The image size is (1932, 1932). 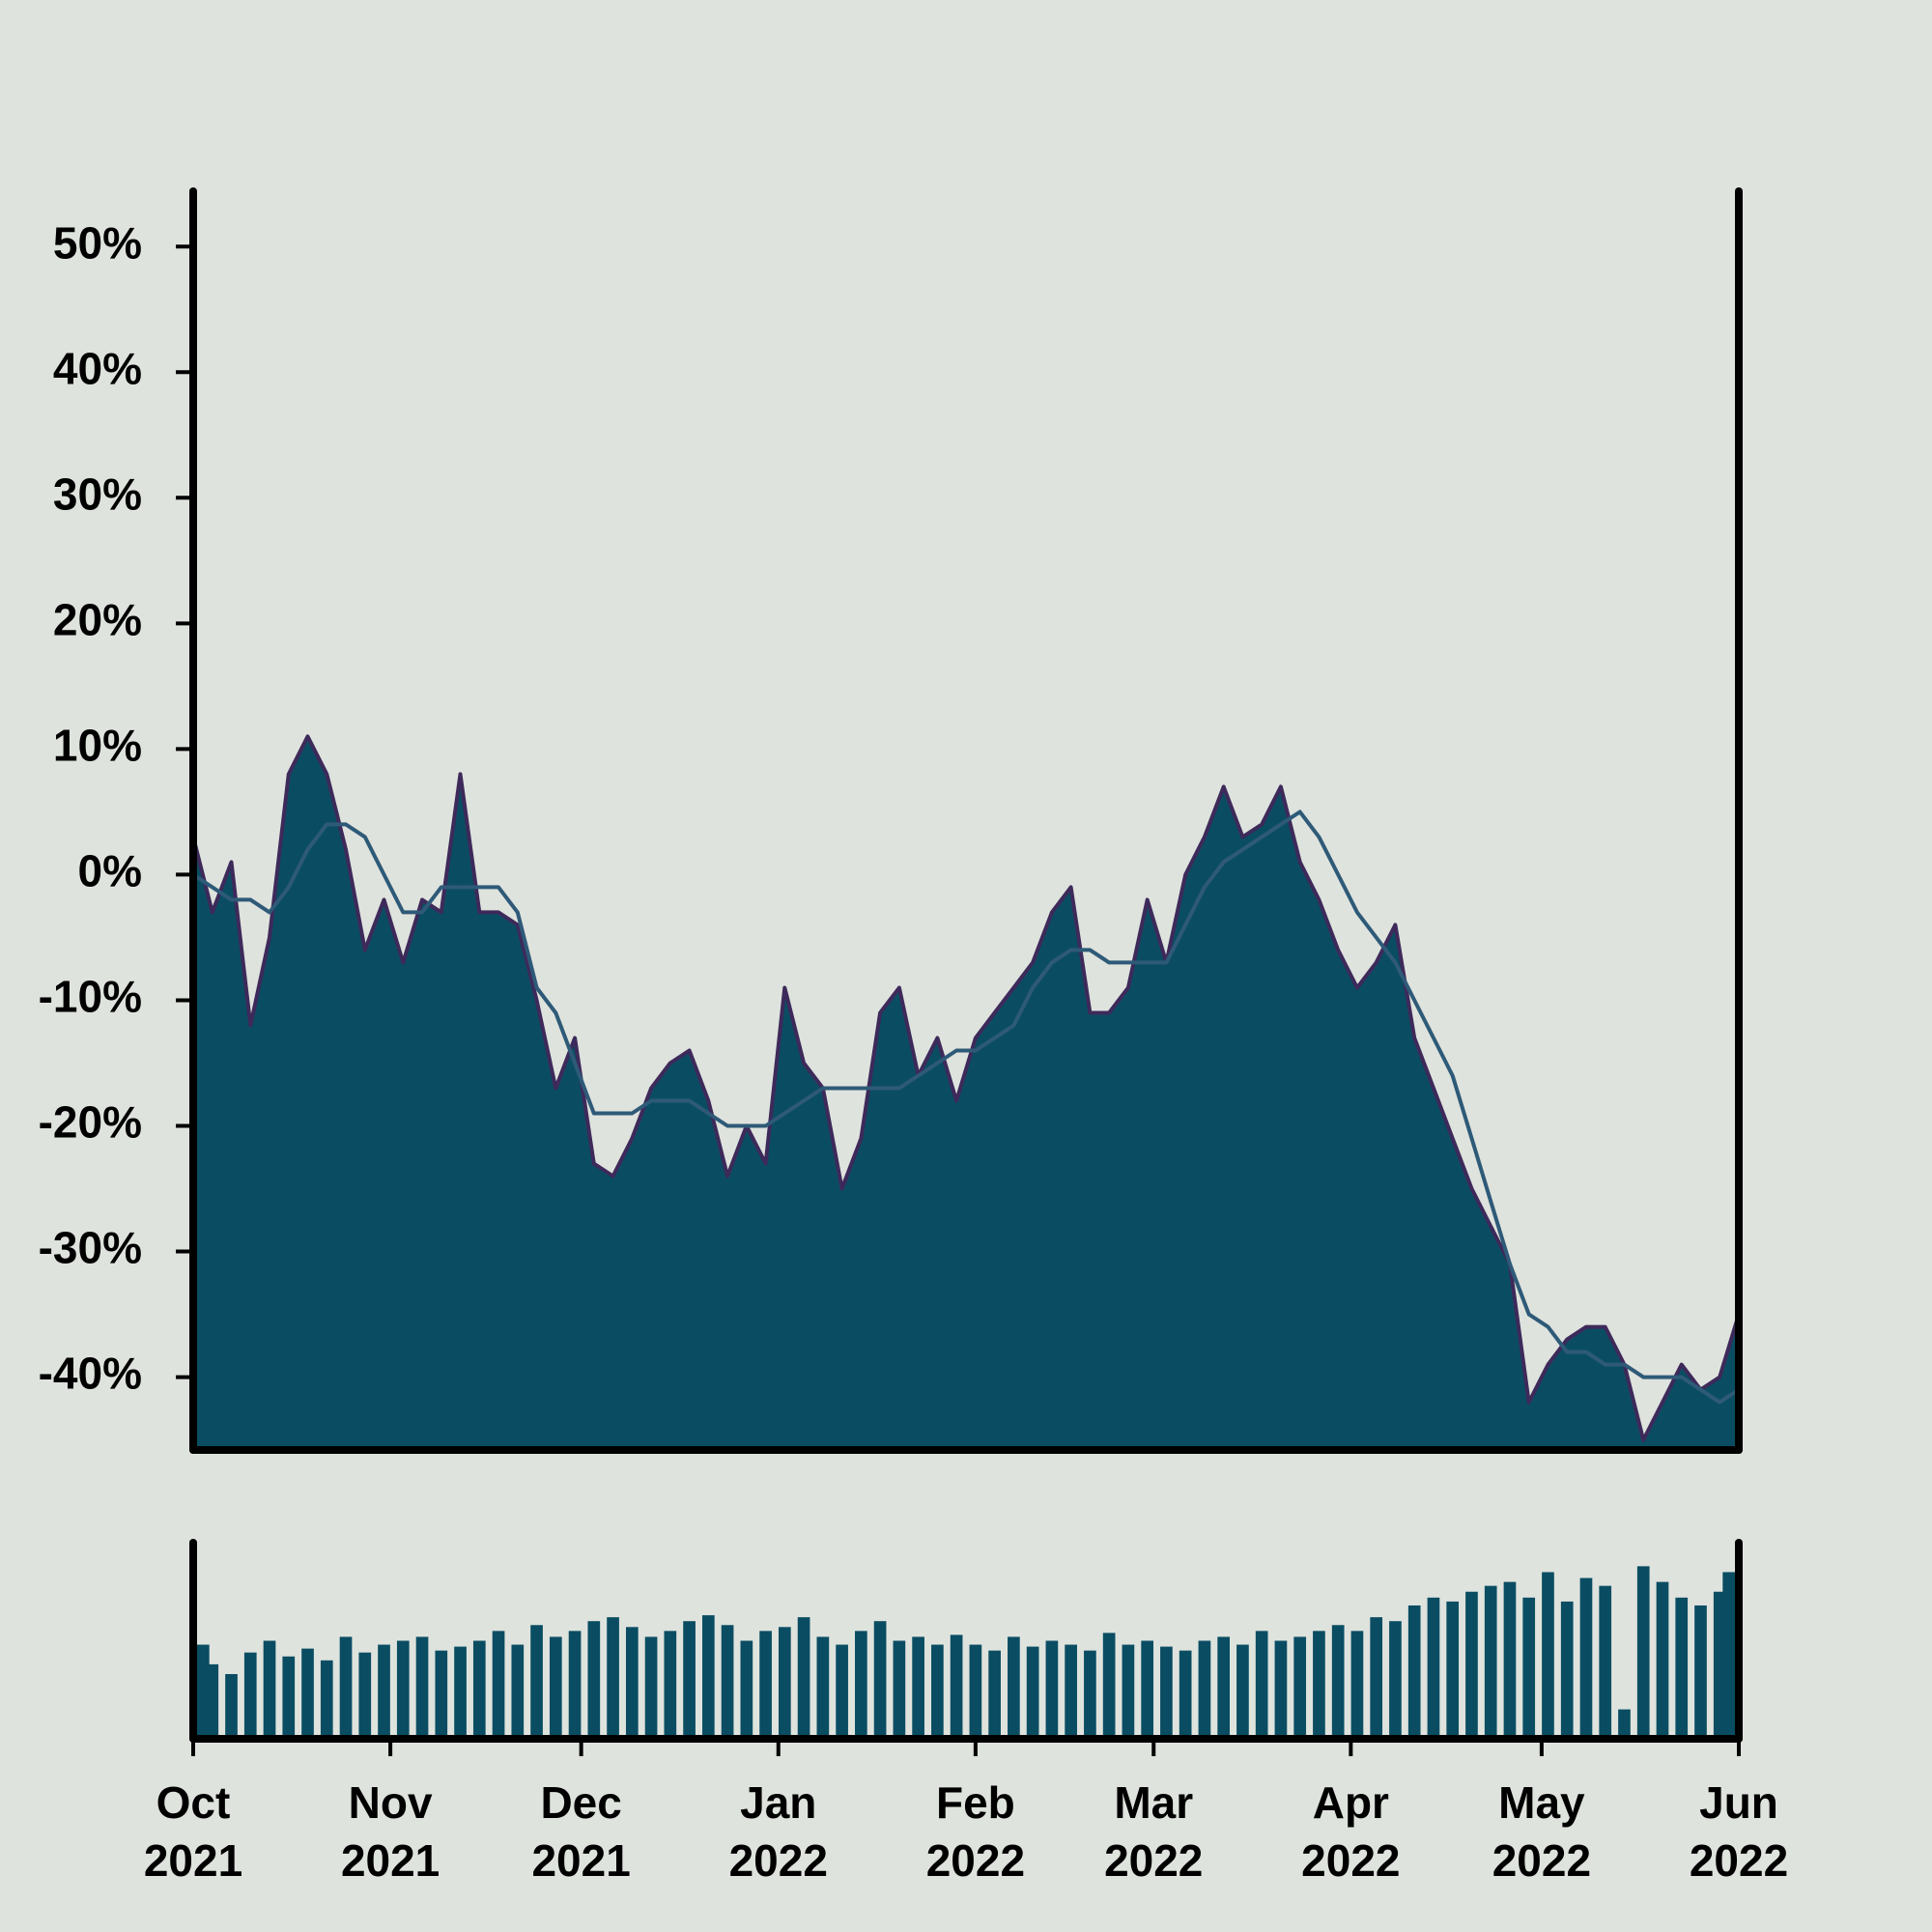 What do you see at coordinates (778, 1831) in the screenshot?
I see `x-tick-label: Jan 2022` at bounding box center [778, 1831].